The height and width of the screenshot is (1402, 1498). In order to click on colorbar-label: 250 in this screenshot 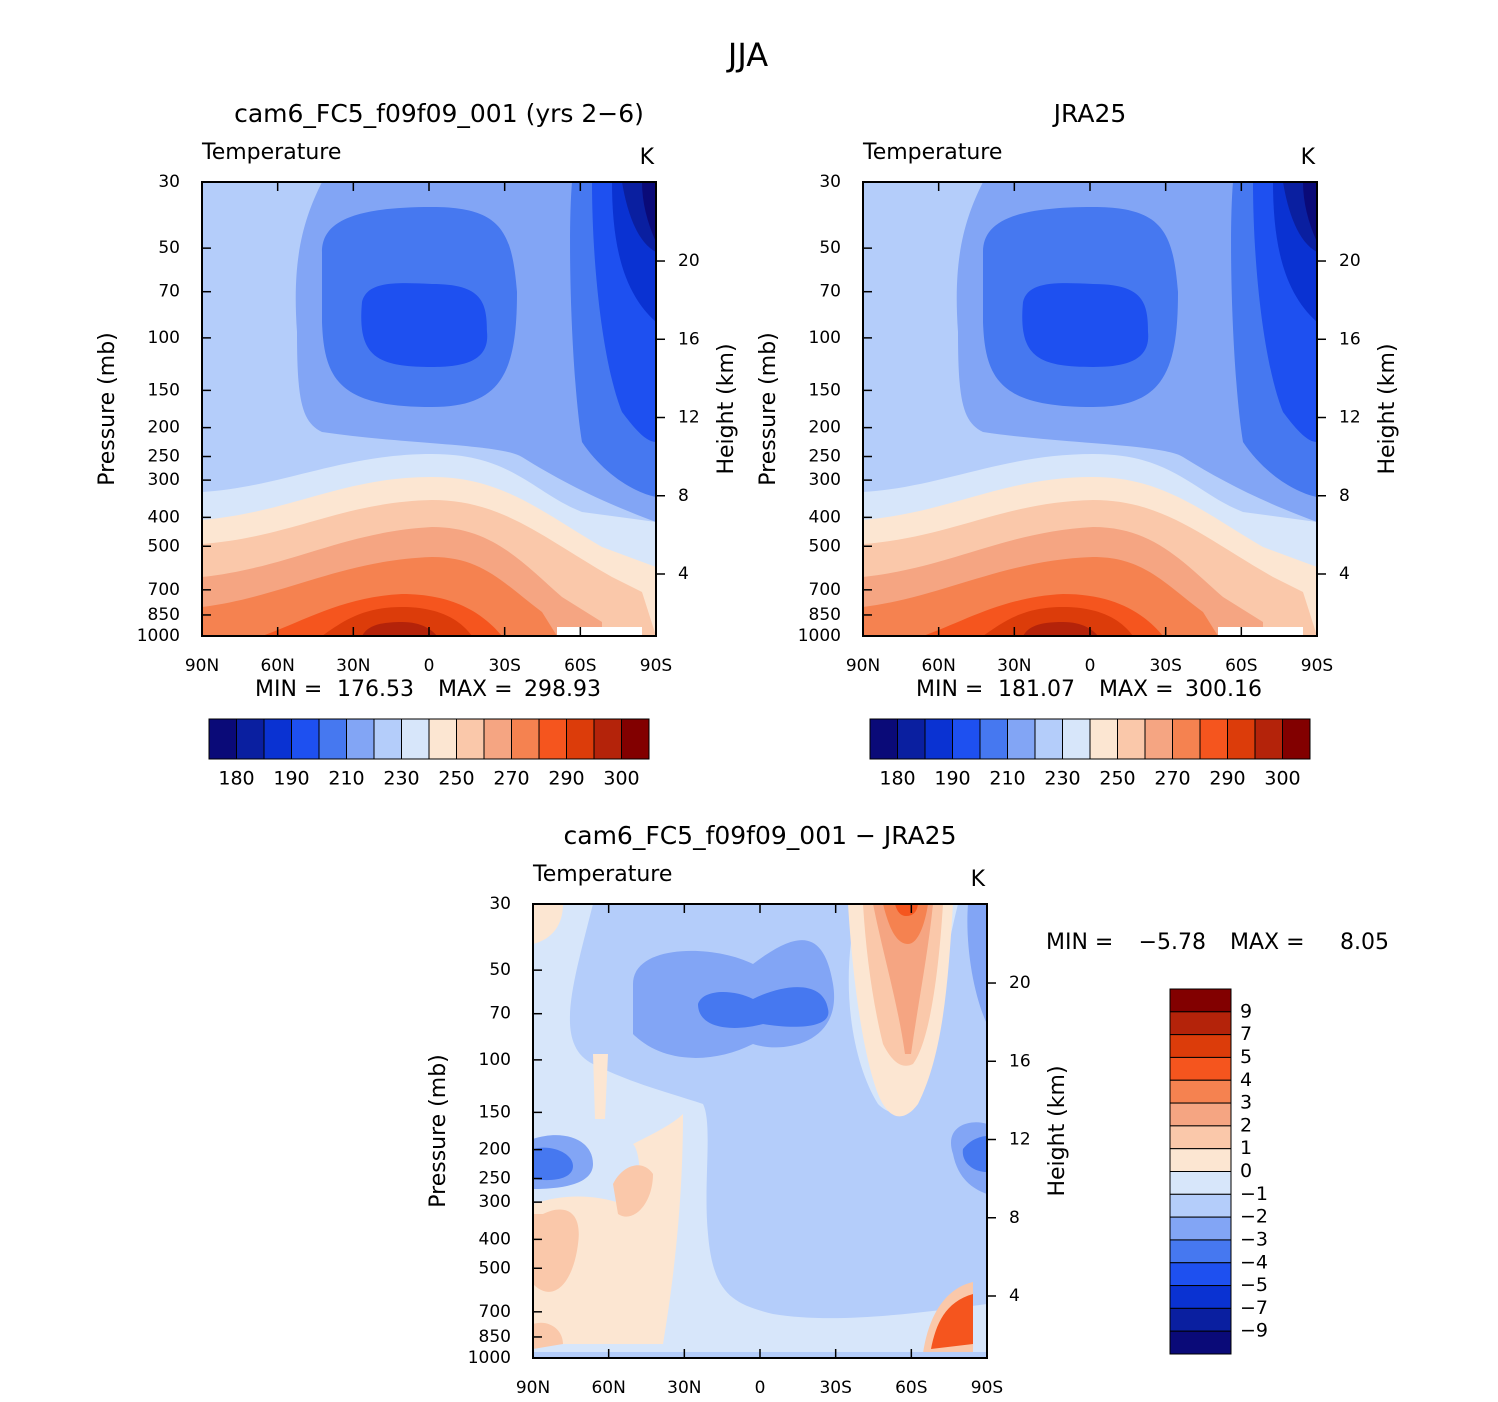, I will do `click(456, 779)`.